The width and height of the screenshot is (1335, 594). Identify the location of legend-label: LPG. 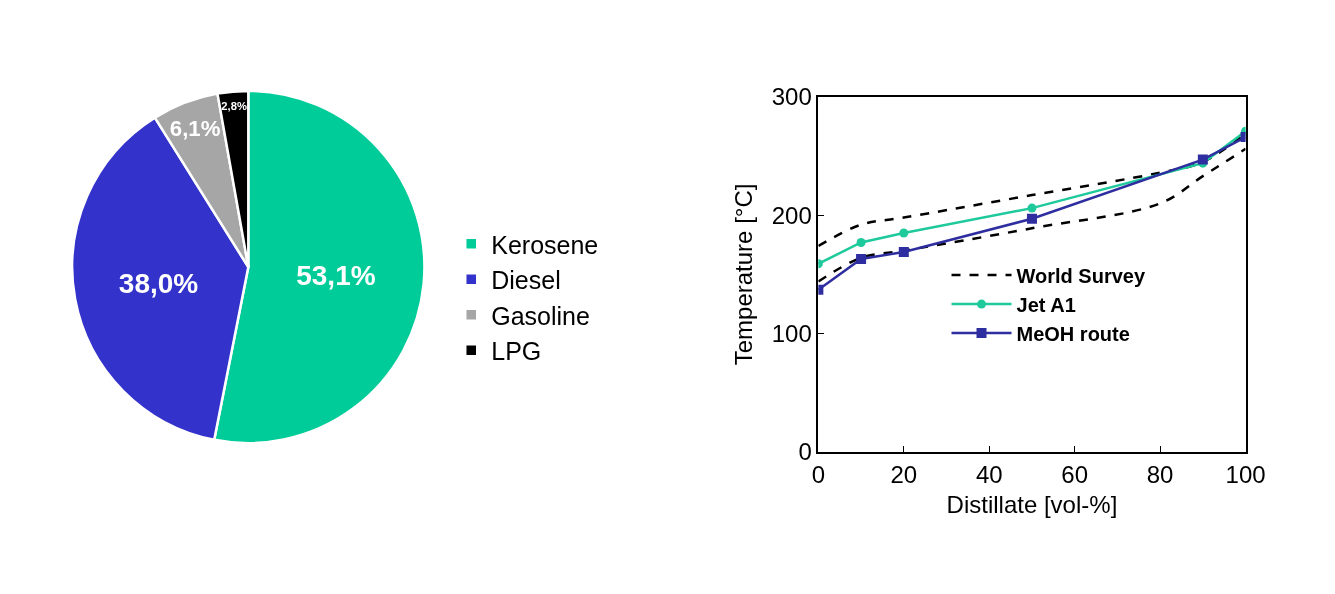
(516, 351).